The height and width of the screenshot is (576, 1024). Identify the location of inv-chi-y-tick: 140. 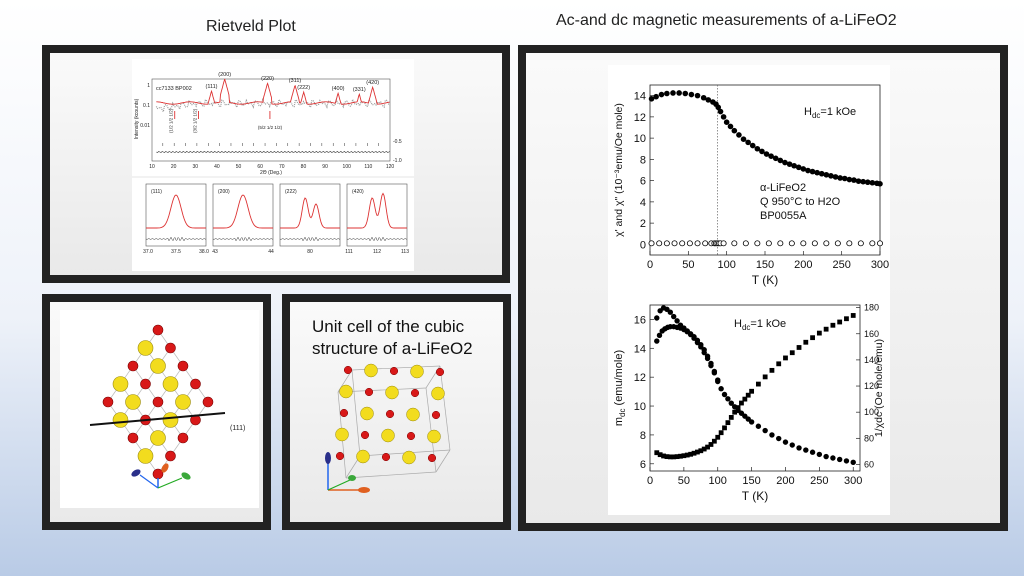
(871, 360).